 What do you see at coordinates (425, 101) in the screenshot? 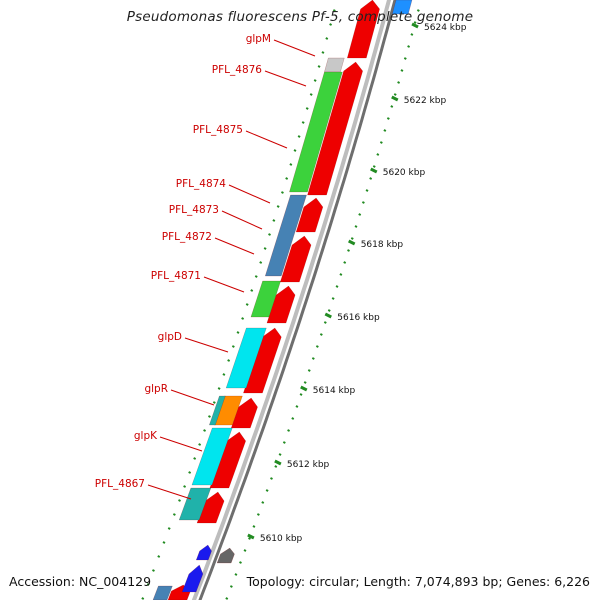
I see `scale-label: 5622 kbp` at bounding box center [425, 101].